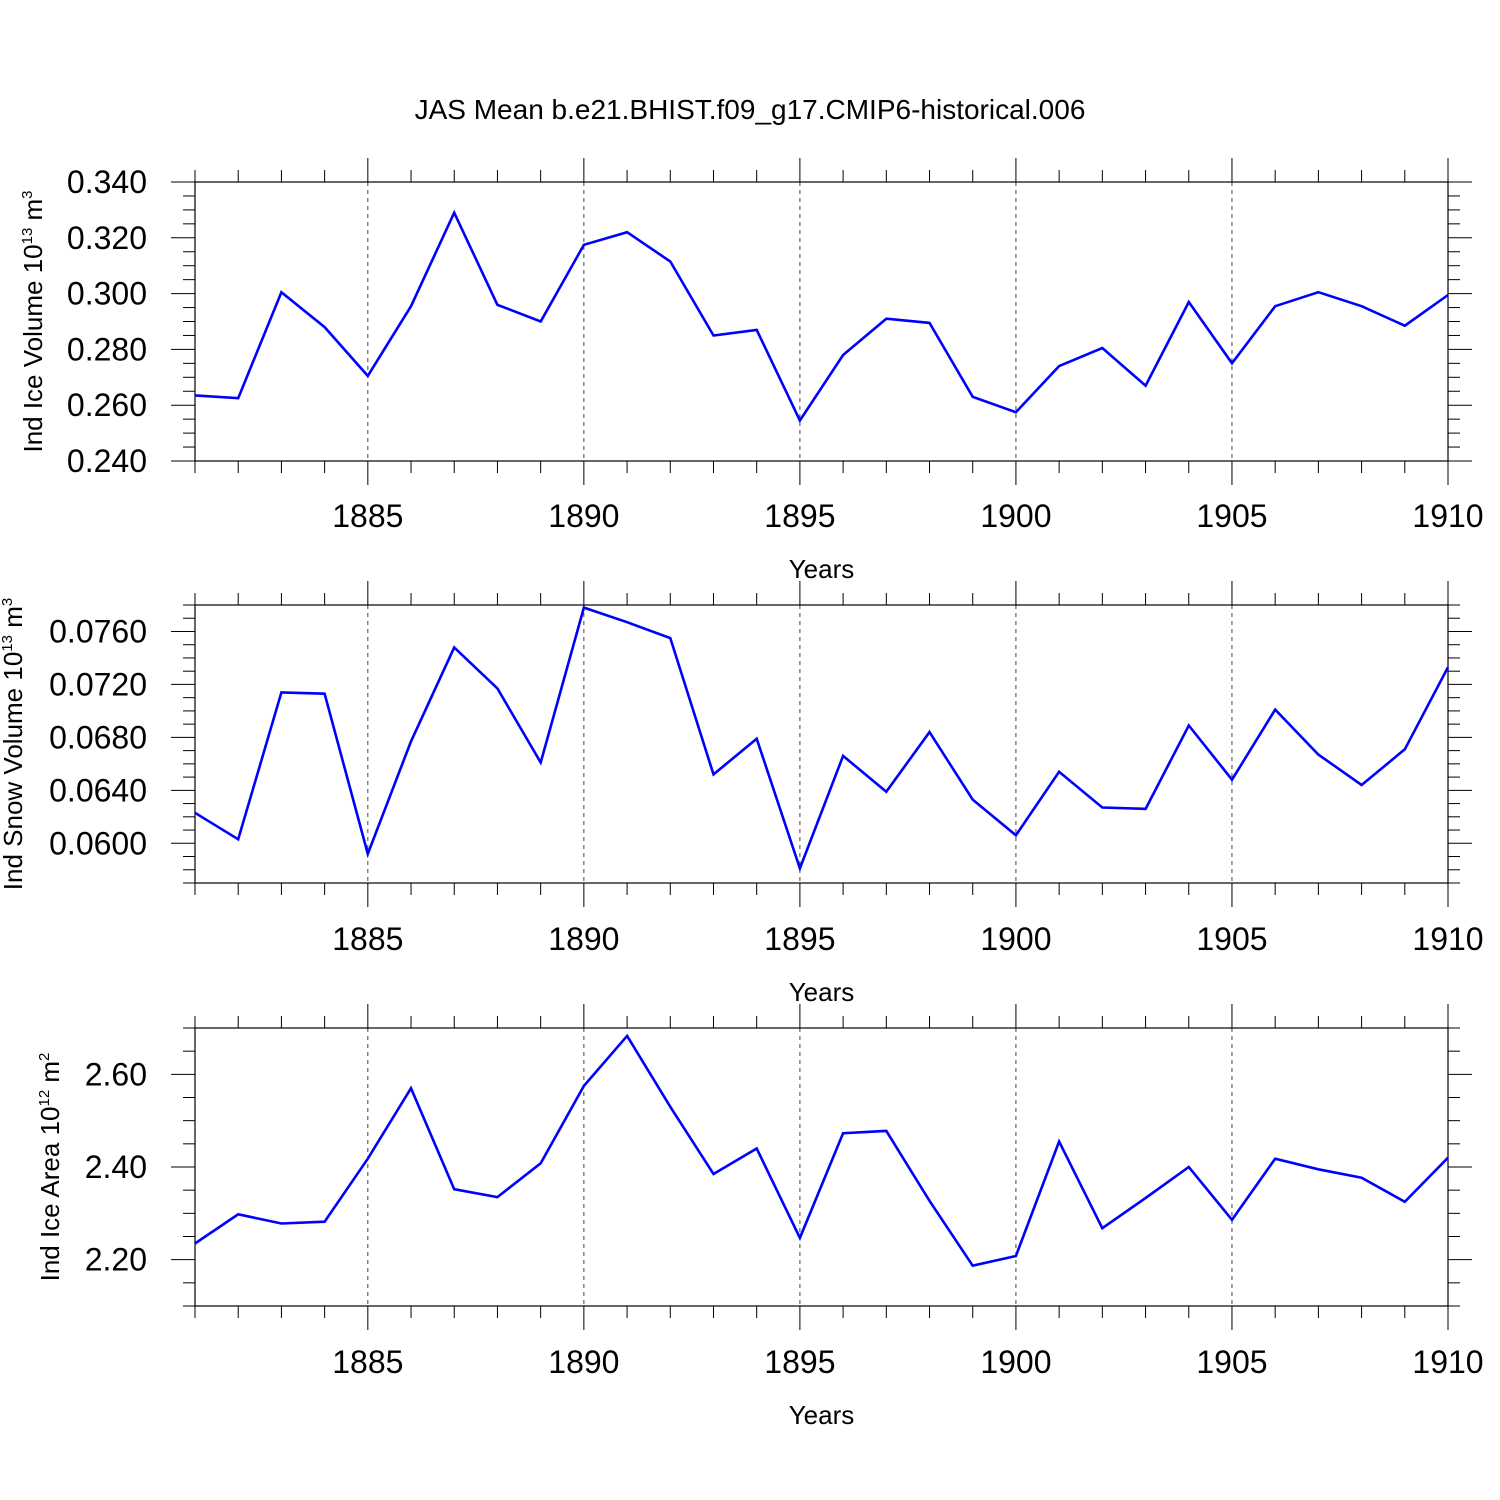  Describe the element at coordinates (98, 631) in the screenshot. I see `y-tick-label-0.076: 0.0760` at that location.